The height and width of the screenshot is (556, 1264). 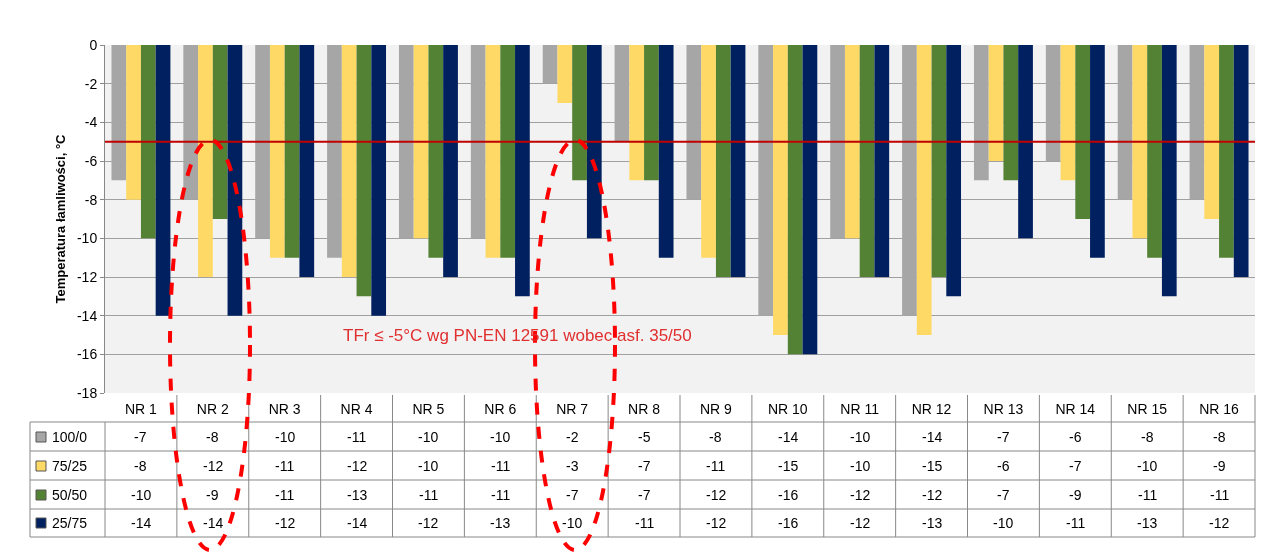 I want to click on y-tick-label: -16, so click(x=87, y=354).